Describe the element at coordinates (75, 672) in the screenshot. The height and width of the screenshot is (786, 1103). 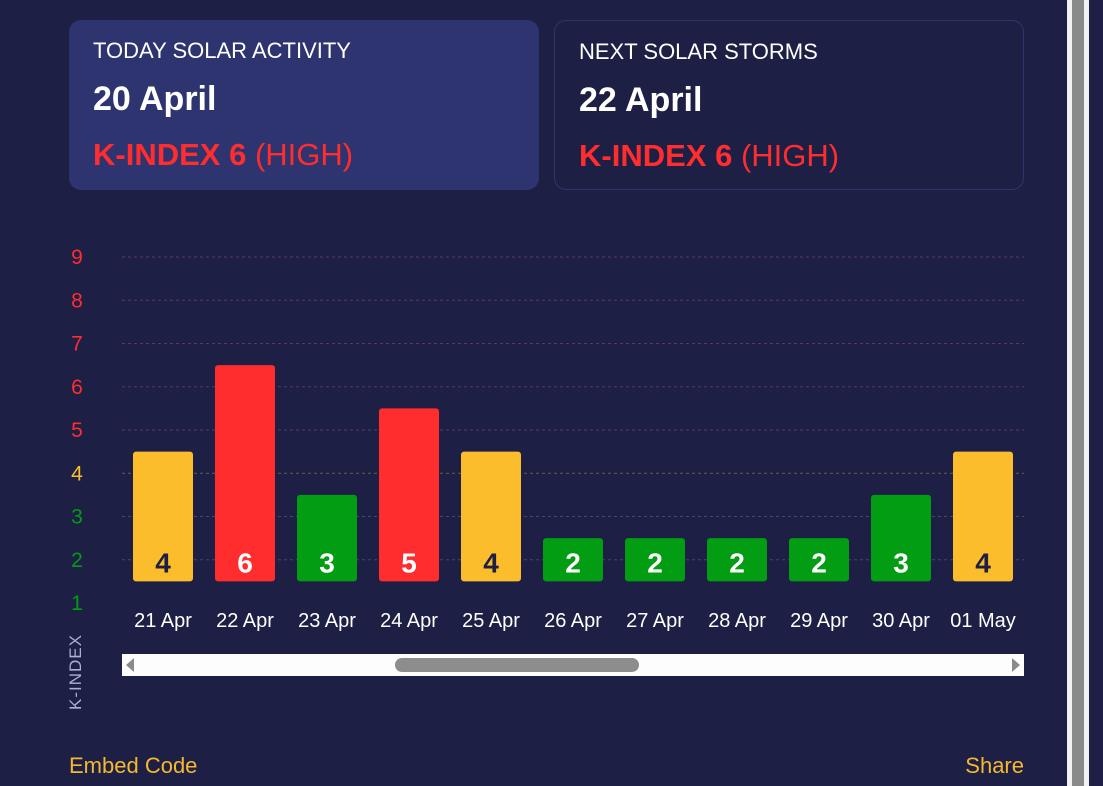
I see `y-axis-label: K-INDEX` at that location.